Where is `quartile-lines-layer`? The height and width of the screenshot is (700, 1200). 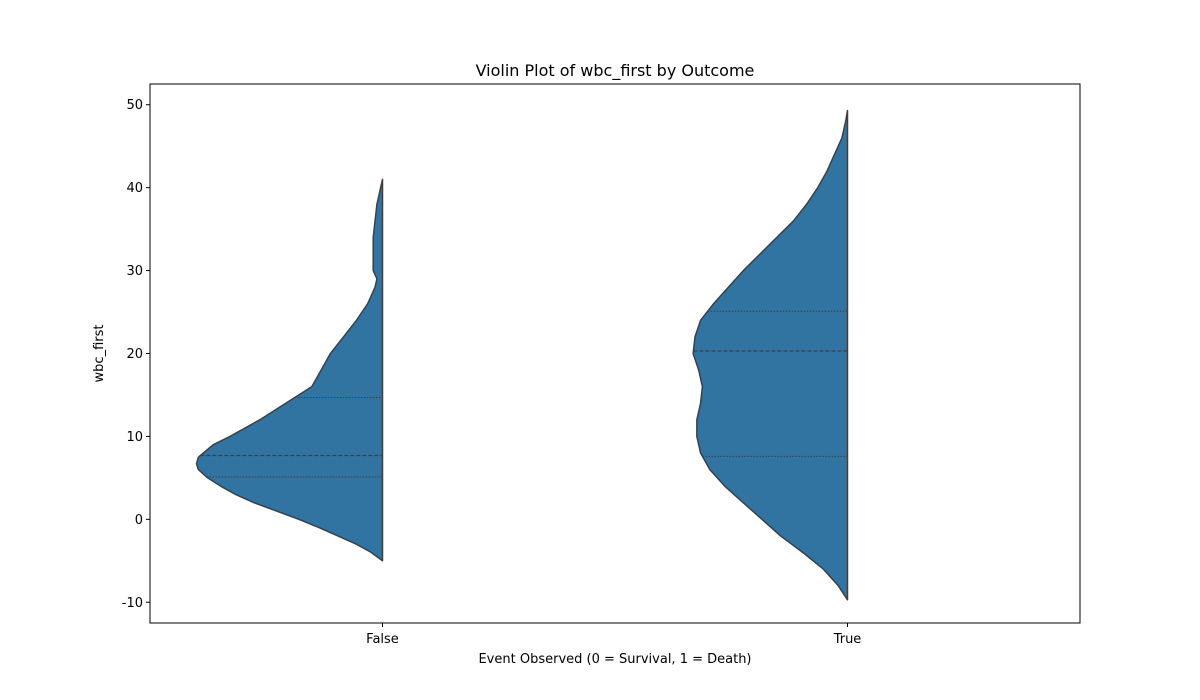 quartile-lines-layer is located at coordinates (524, 394).